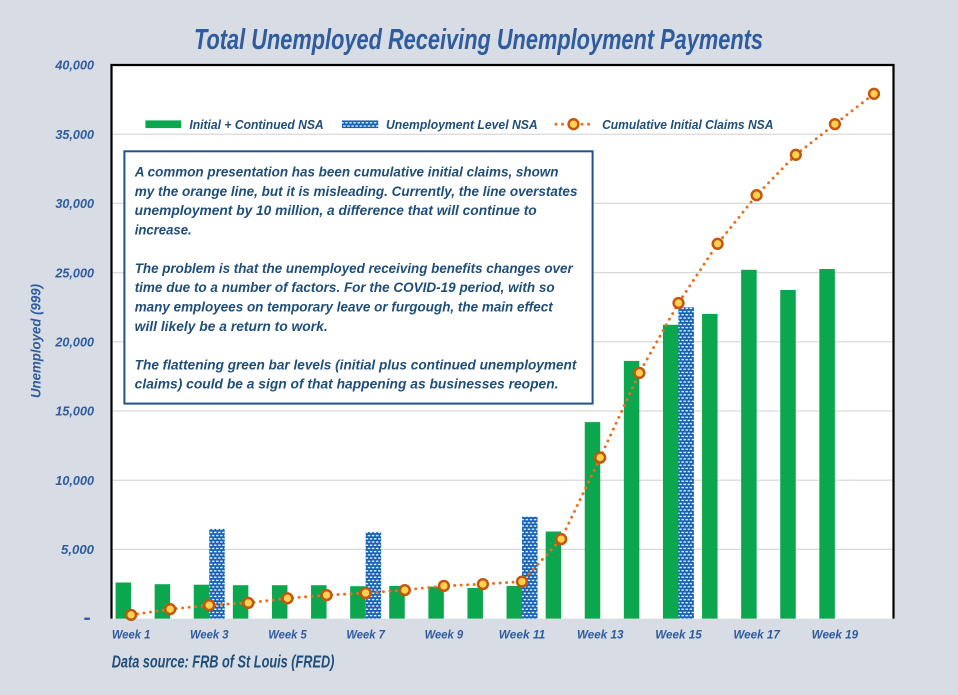 Image resolution: width=958 pixels, height=695 pixels. I want to click on svg-text: Week 7, so click(365, 635).